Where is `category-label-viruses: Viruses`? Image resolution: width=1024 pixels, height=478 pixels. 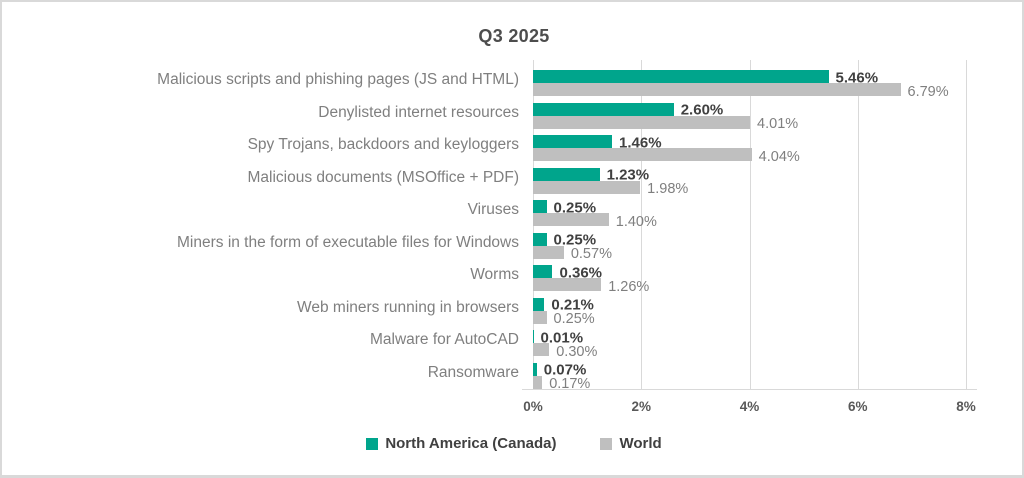 category-label-viruses: Viruses is located at coordinates (493, 210).